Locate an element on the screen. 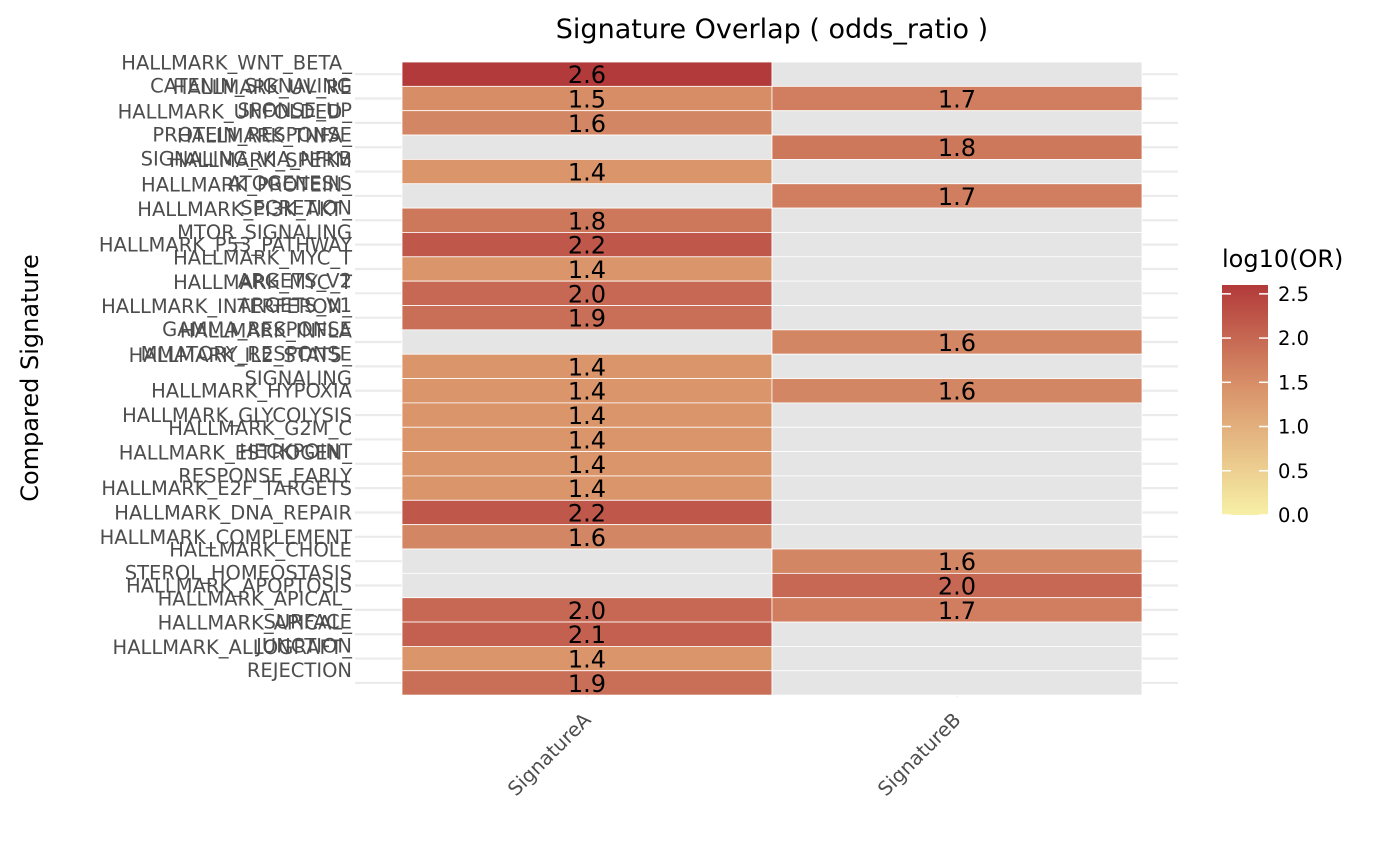 This screenshot has height=866, width=1400. y-tick-label: JUNCTION is located at coordinates (303, 646).